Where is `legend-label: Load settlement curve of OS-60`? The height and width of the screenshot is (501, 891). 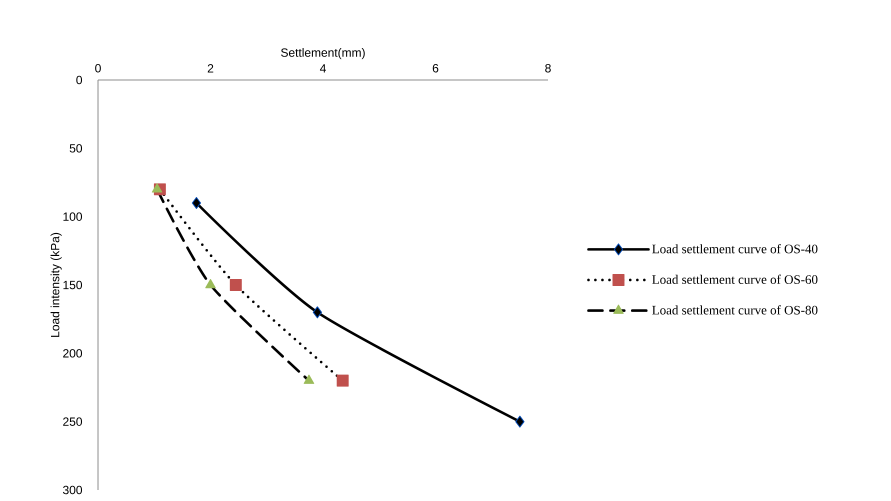 legend-label: Load settlement curve of OS-60 is located at coordinates (735, 279).